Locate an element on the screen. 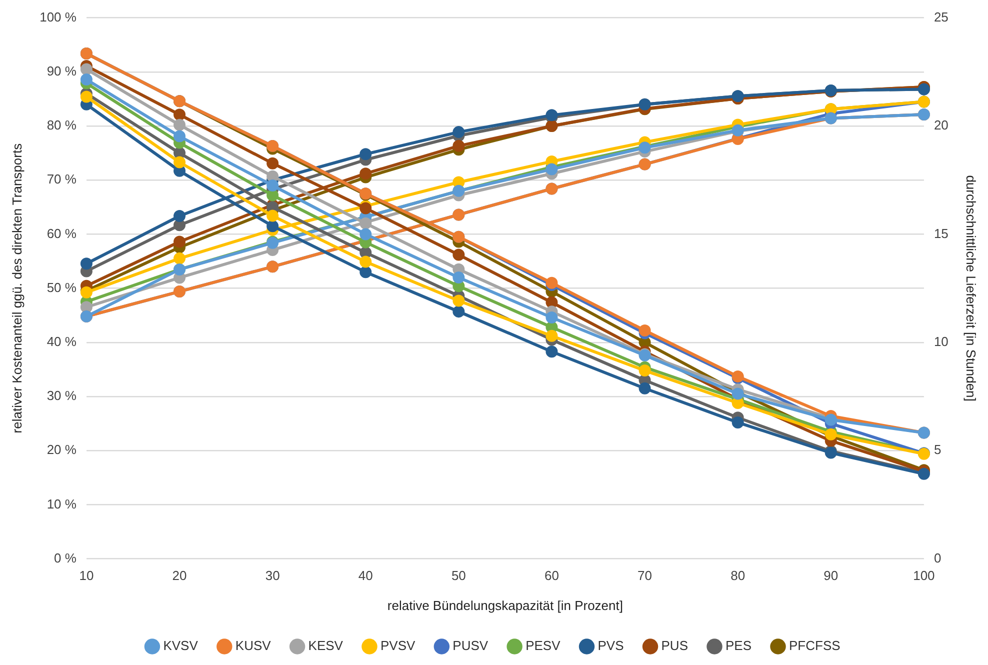 The width and height of the screenshot is (988, 665). y2-tick-label: 25 is located at coordinates (941, 16).